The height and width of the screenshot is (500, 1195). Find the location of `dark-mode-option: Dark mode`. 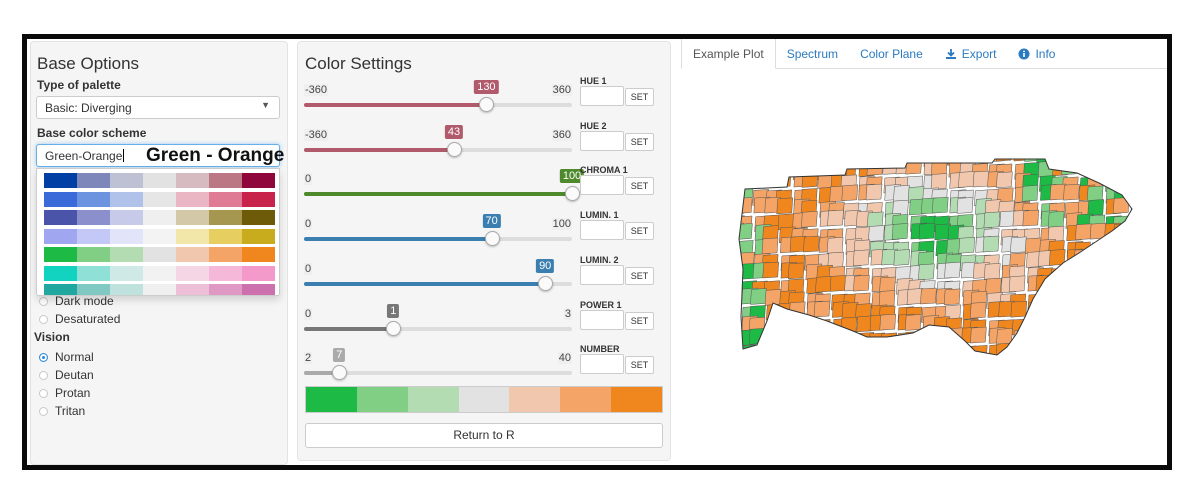

dark-mode-option: Dark mode is located at coordinates (76, 301).